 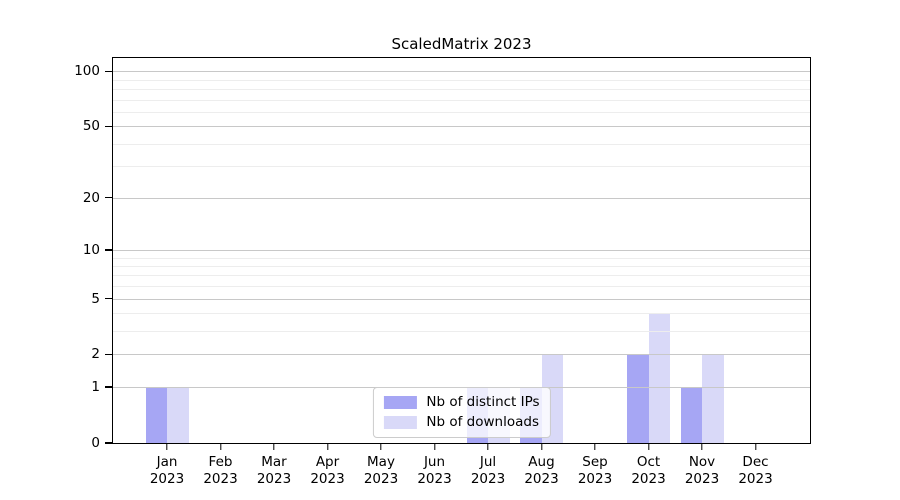 I want to click on x-tick-month: Apr, so click(x=327, y=462).